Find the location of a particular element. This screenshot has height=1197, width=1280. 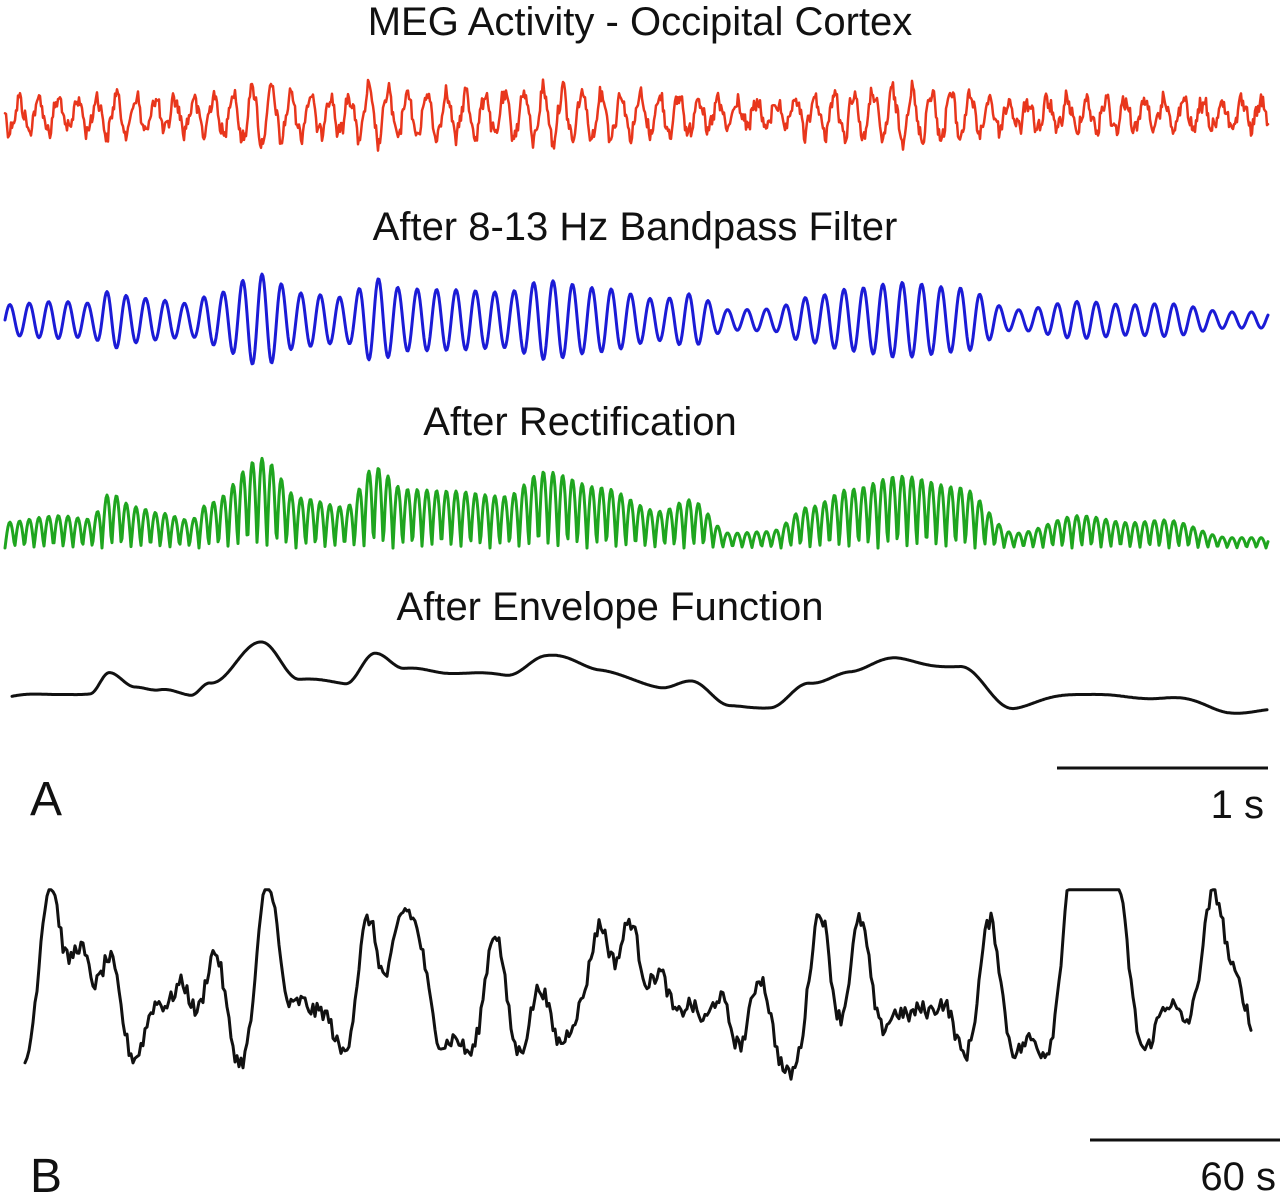

panel-label-a: A is located at coordinates (46, 799).